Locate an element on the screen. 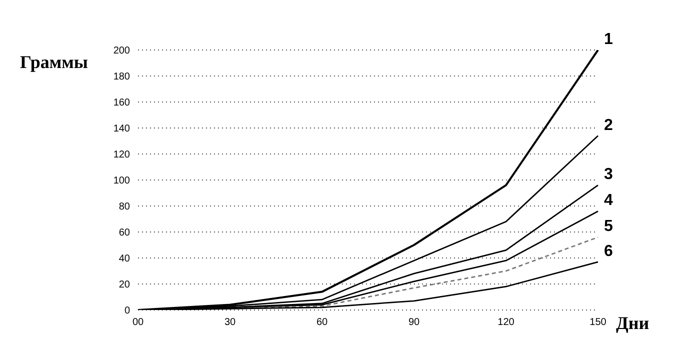 This screenshot has height=348, width=696. y-tick-label: 0 is located at coordinates (127, 311).